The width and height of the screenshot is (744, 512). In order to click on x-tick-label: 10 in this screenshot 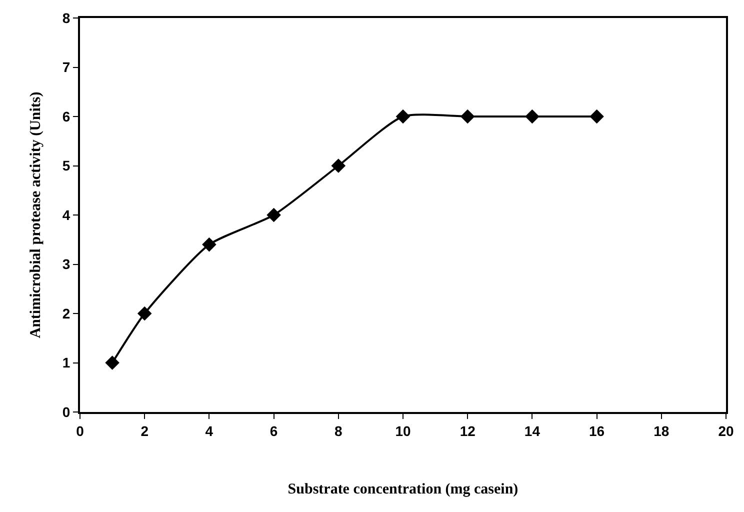, I will do `click(403, 430)`.